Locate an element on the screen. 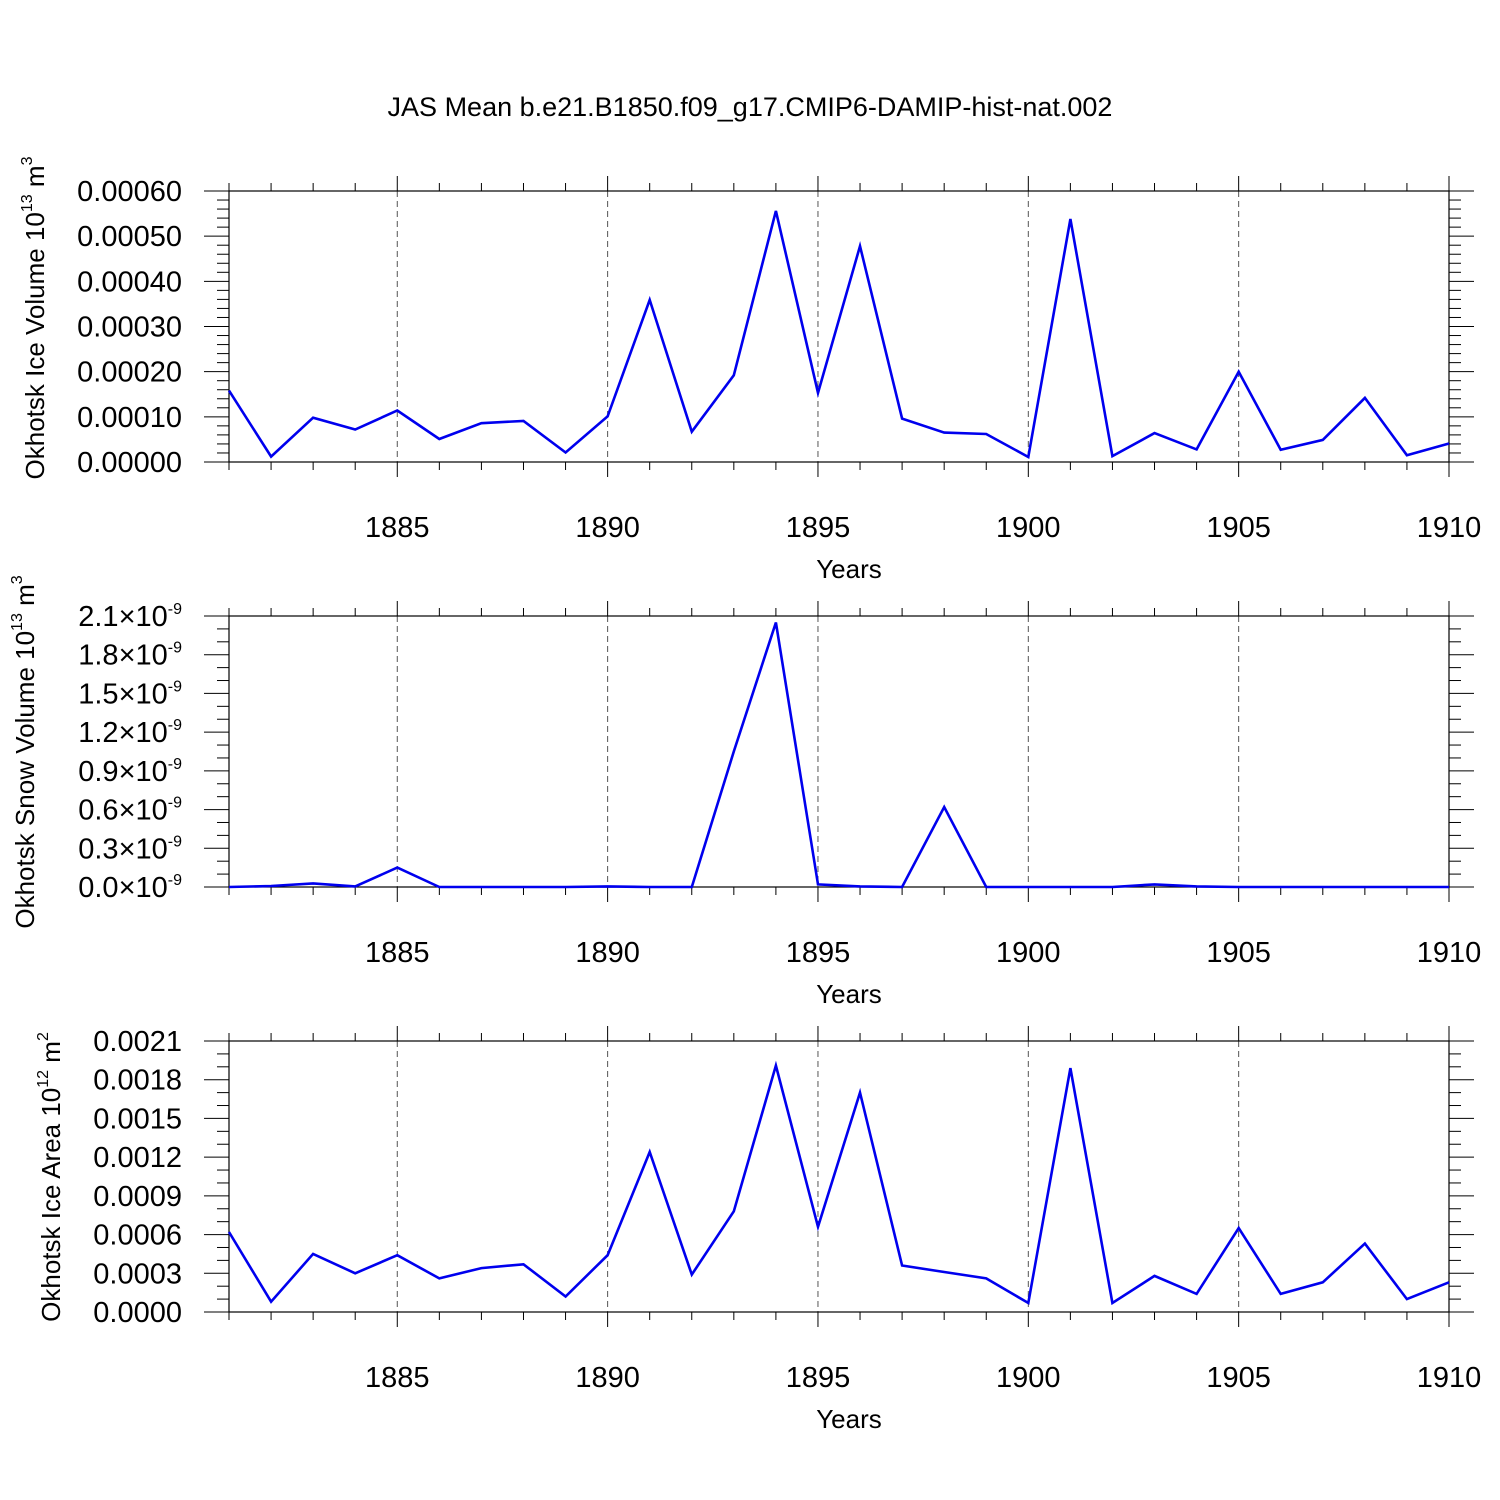 This screenshot has width=1500, height=1500. y-tick-label: 0.0012 is located at coordinates (137, 1158).